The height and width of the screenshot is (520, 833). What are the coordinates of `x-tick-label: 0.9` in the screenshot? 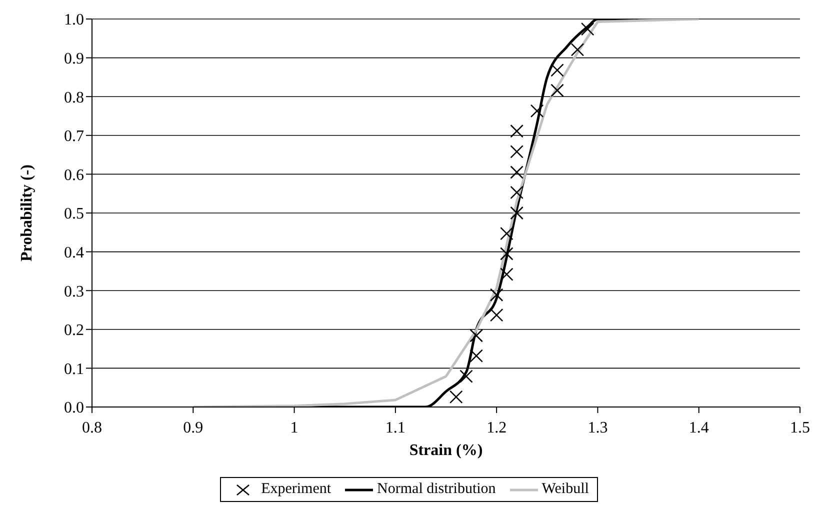 It's located at (193, 427).